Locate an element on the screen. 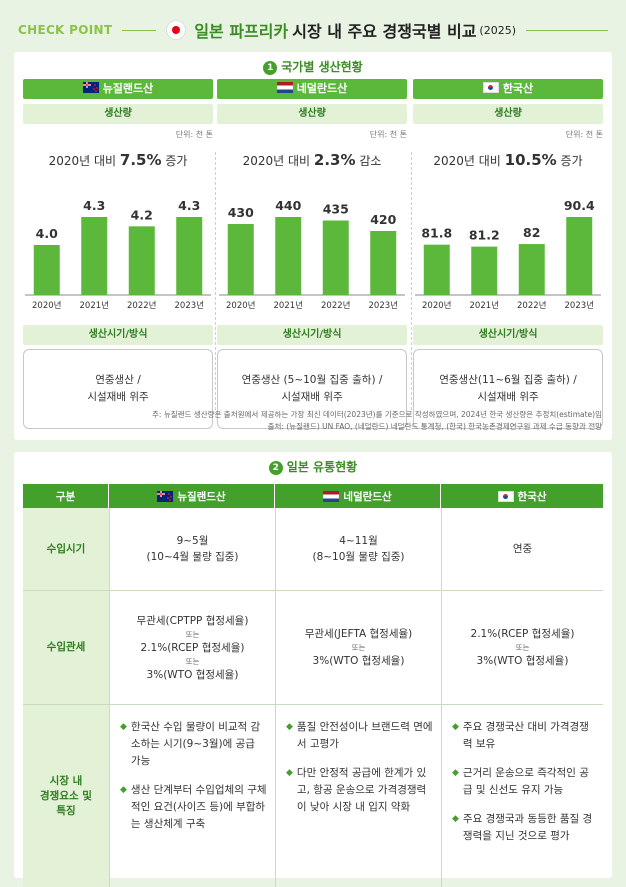 The width and height of the screenshot is (626, 887). section-title-text: 일본 유통현황 is located at coordinates (322, 467).